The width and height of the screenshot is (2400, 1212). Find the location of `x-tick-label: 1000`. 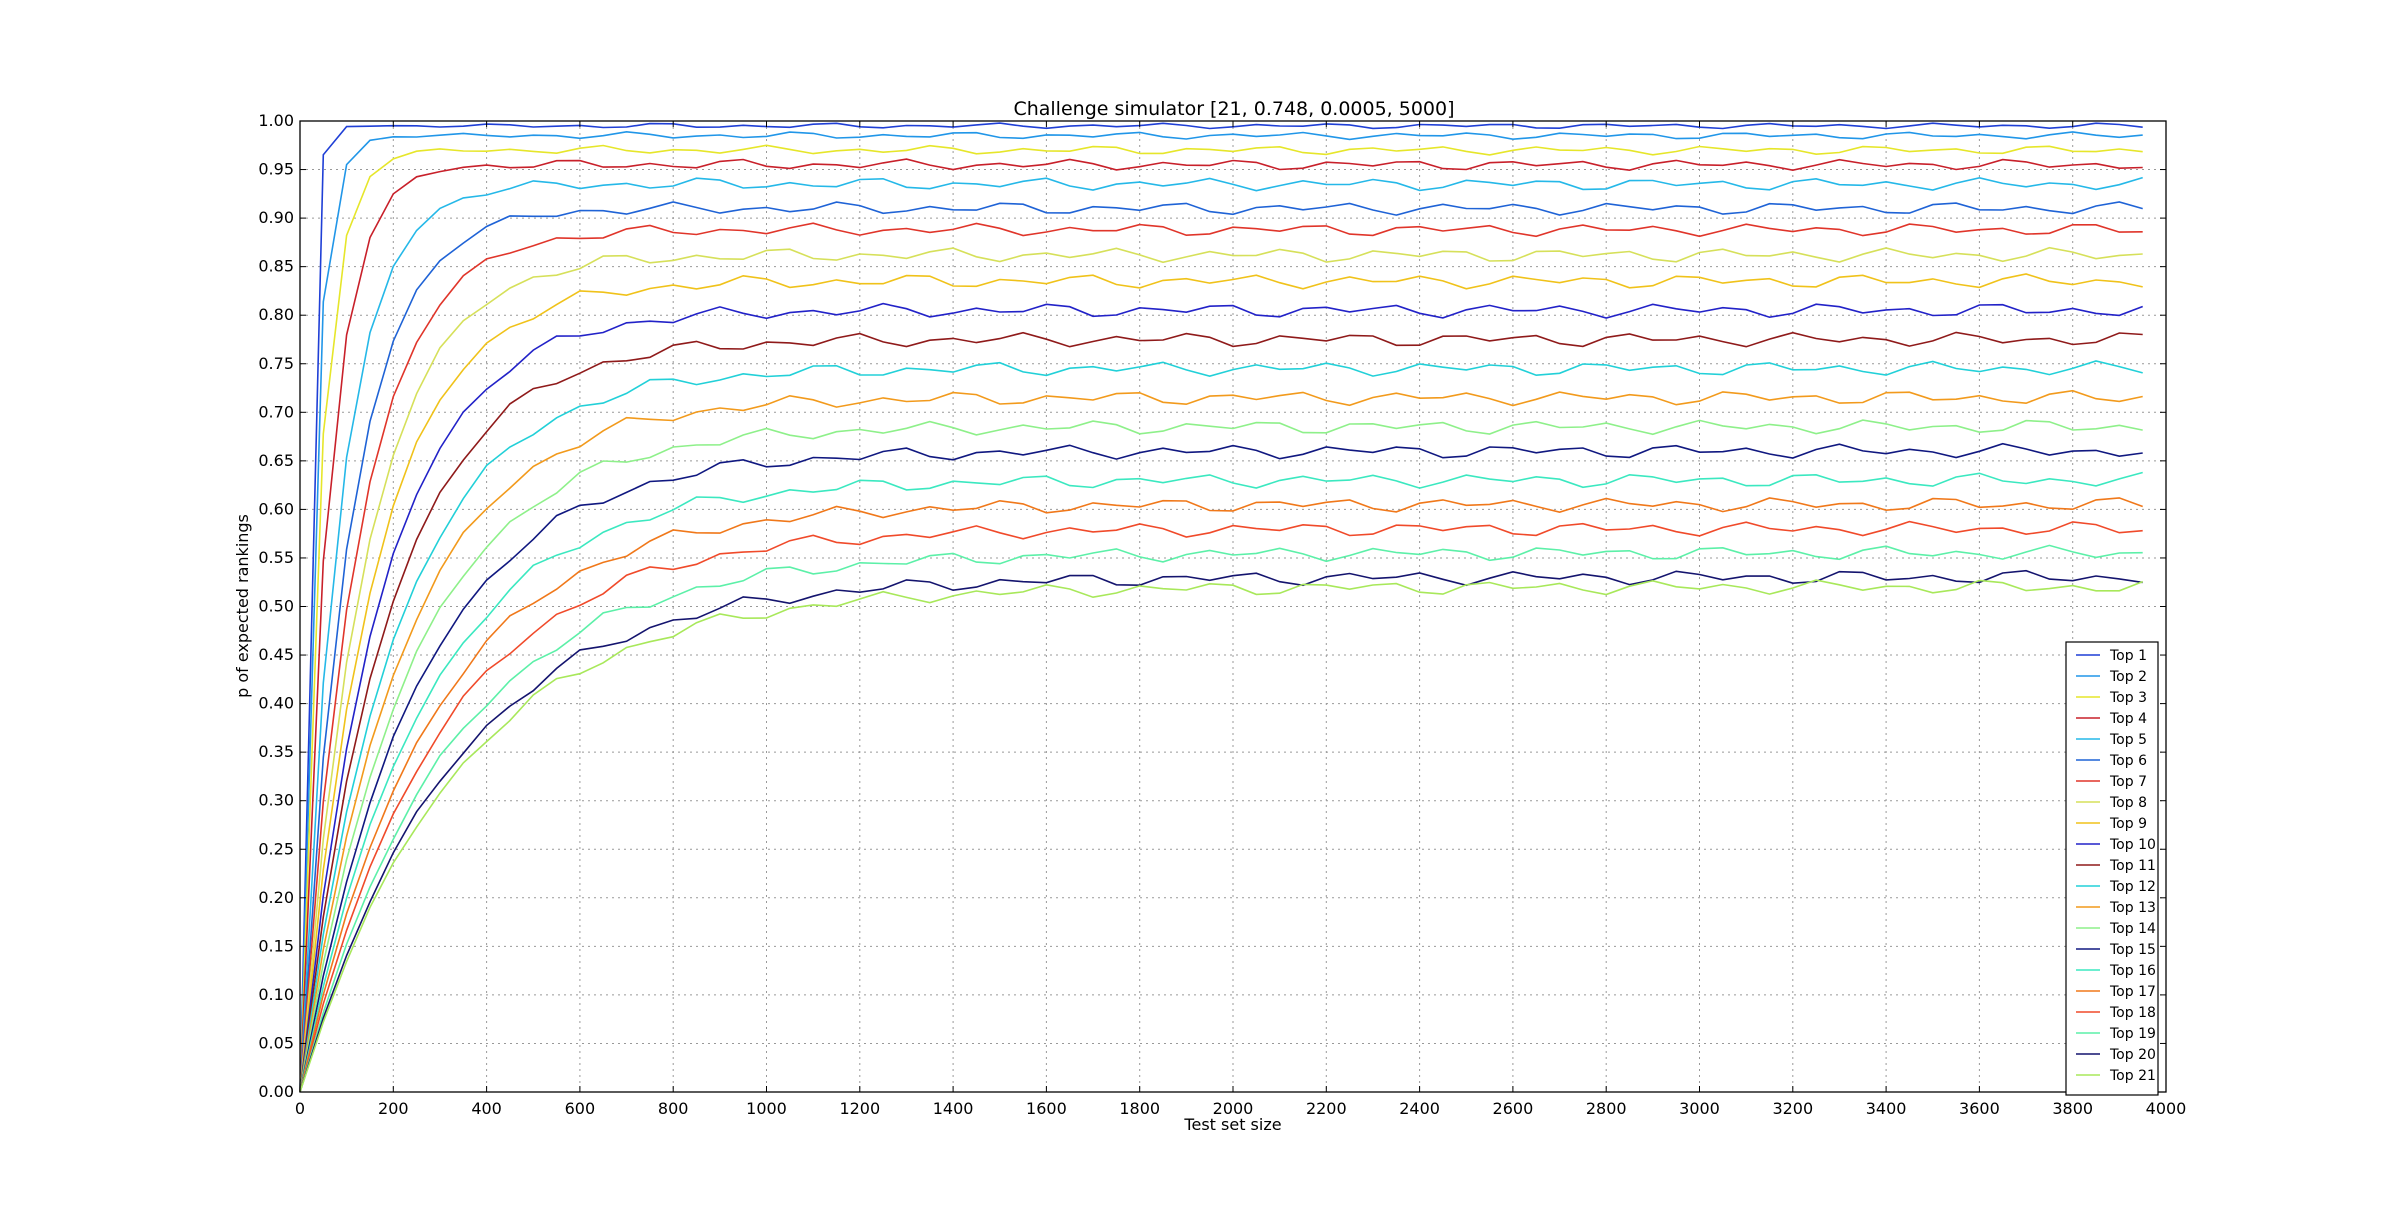

x-tick-label: 1000 is located at coordinates (766, 1108).